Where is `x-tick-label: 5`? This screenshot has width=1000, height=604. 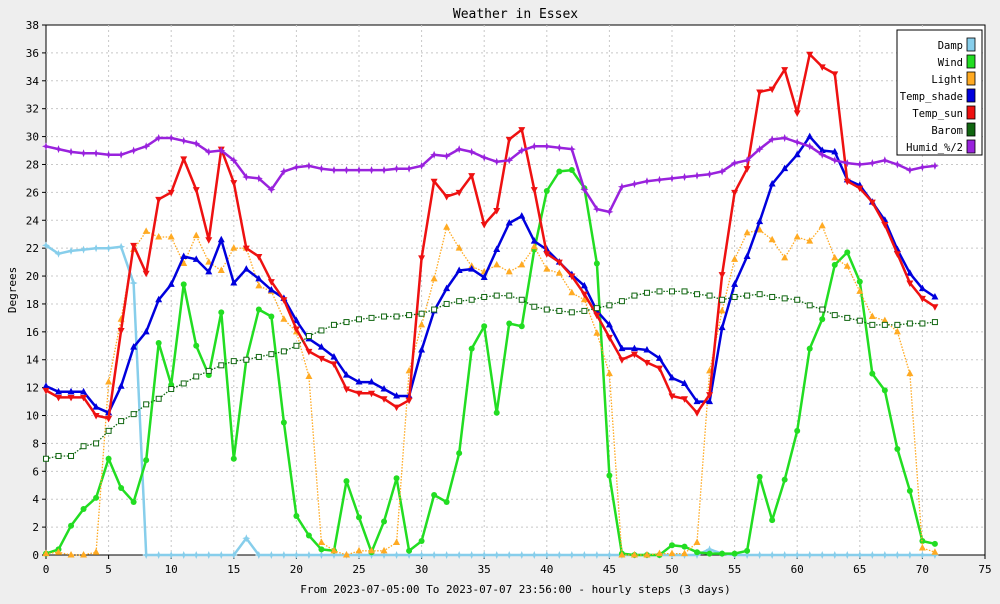 x-tick-label: 5 is located at coordinates (108, 569).